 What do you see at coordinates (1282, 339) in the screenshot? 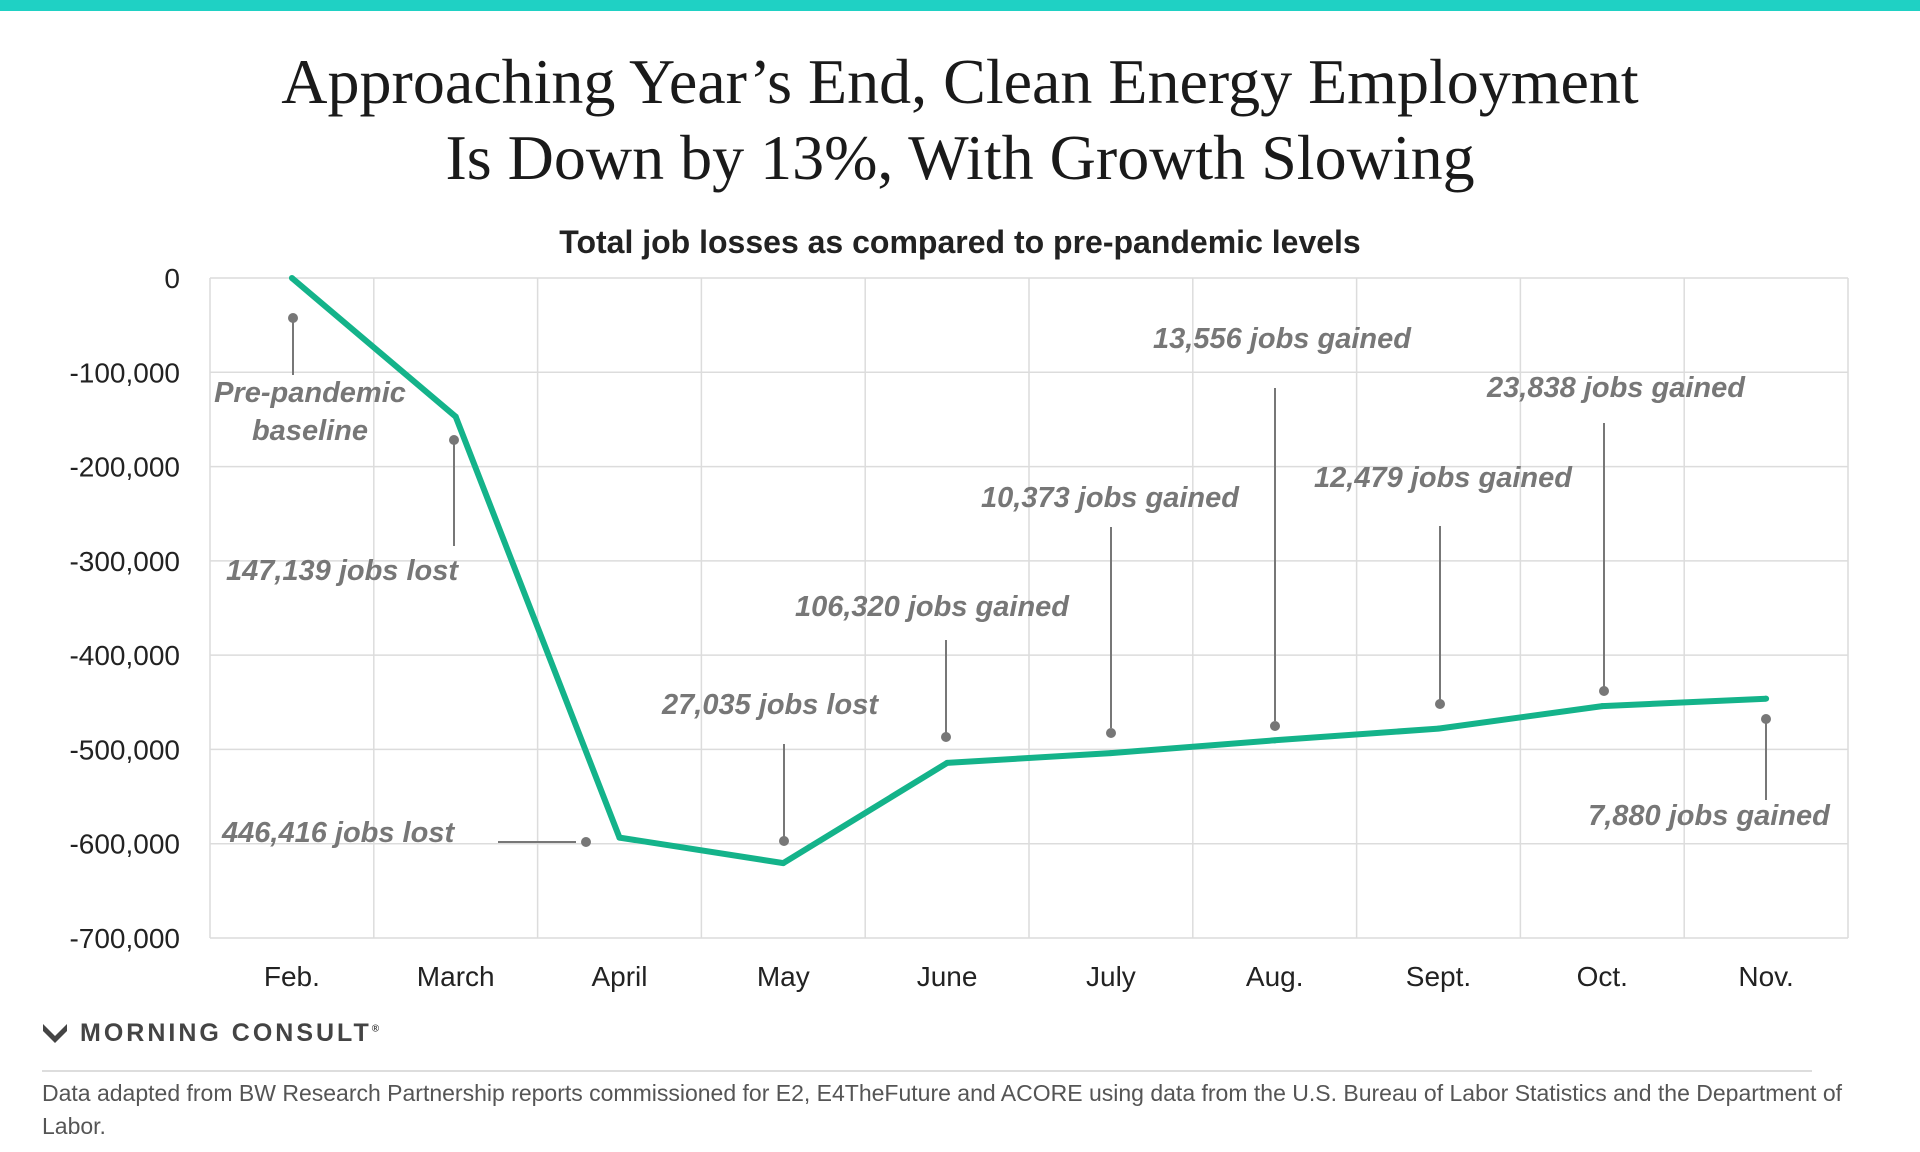
I see `annotation-label: 13,556 jobs gained` at bounding box center [1282, 339].